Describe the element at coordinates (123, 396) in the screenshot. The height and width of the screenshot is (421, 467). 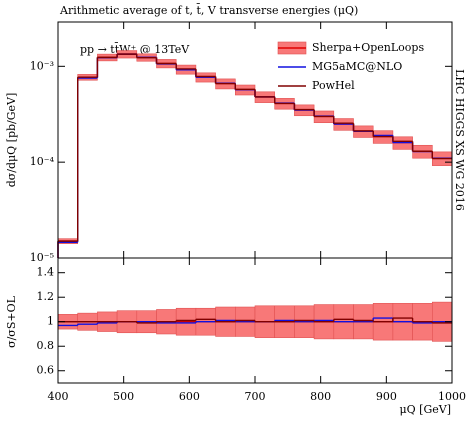
I see `x-tick-label: 500` at that location.